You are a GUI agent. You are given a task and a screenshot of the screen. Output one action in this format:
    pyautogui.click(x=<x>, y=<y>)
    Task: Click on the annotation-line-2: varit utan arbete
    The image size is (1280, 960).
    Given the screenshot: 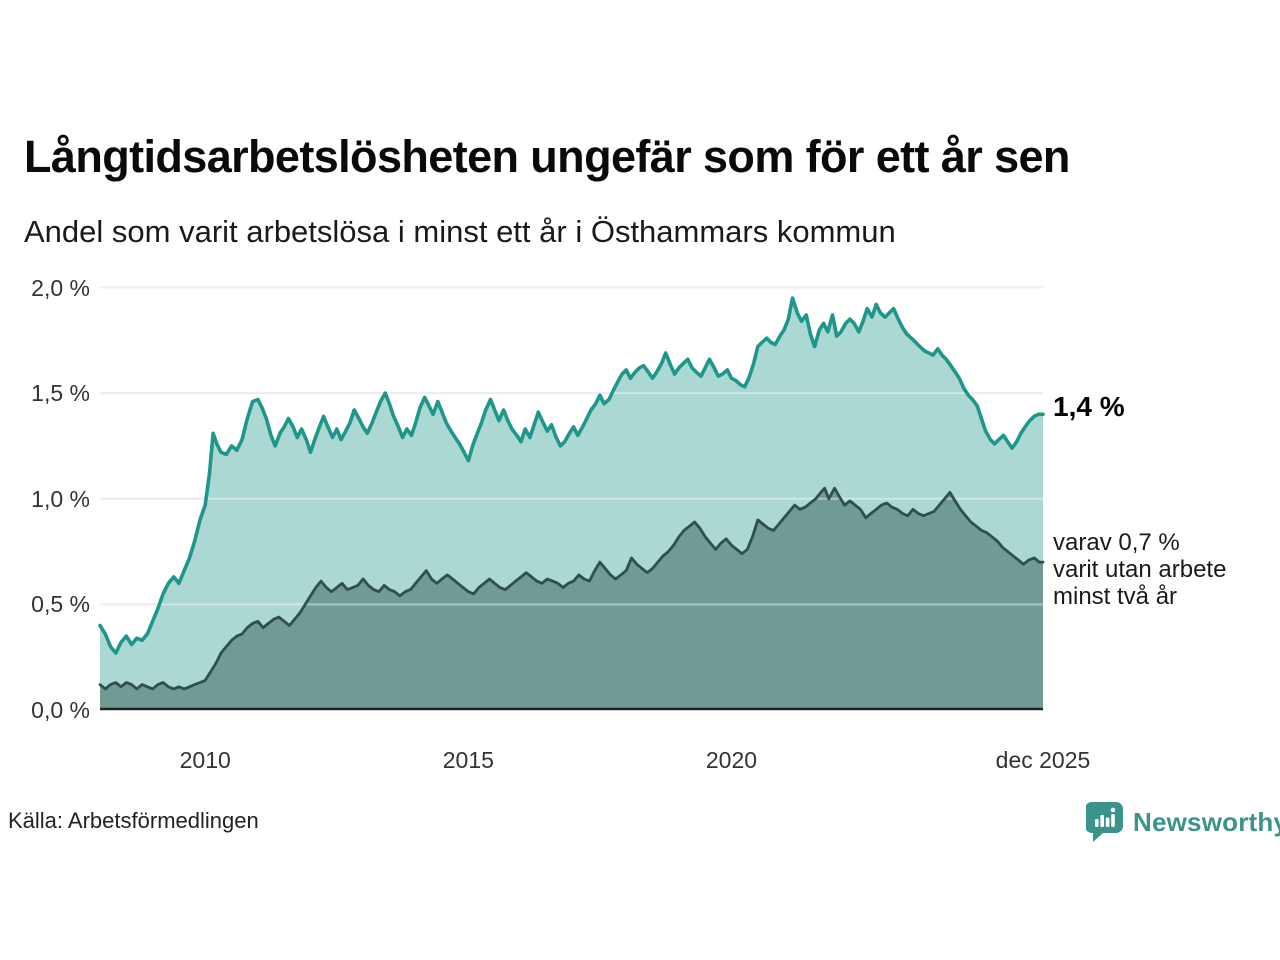 What is the action you would take?
    pyautogui.click(x=1140, y=569)
    